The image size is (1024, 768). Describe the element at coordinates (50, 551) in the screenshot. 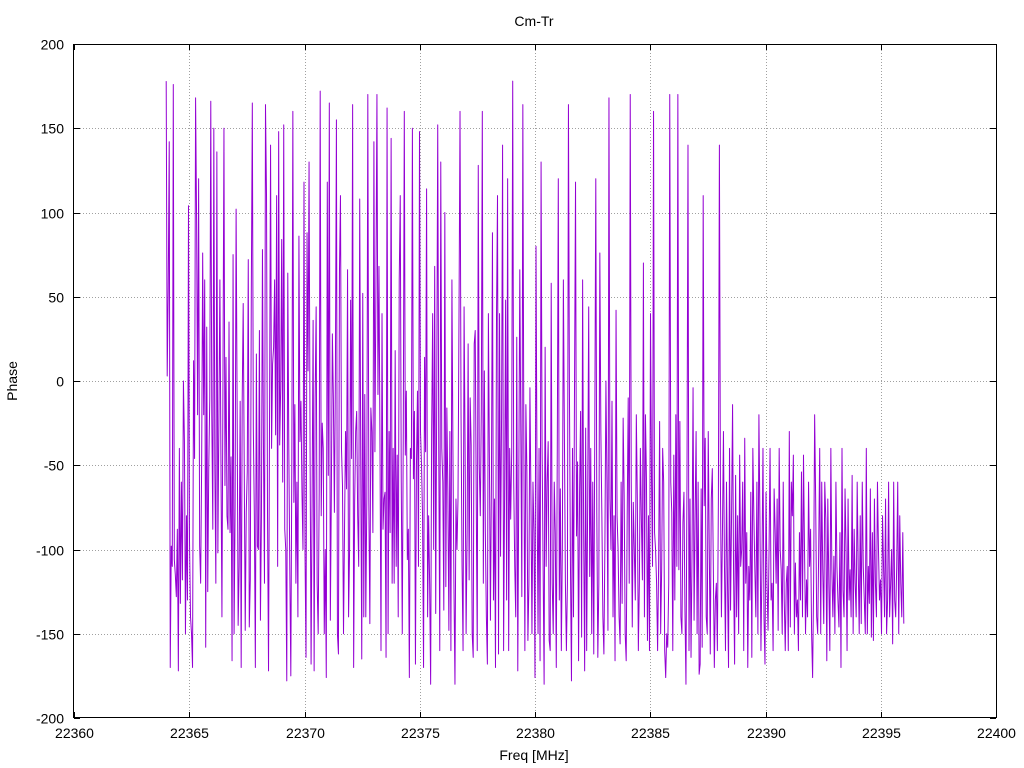

I see `y-tick-label: -100` at that location.